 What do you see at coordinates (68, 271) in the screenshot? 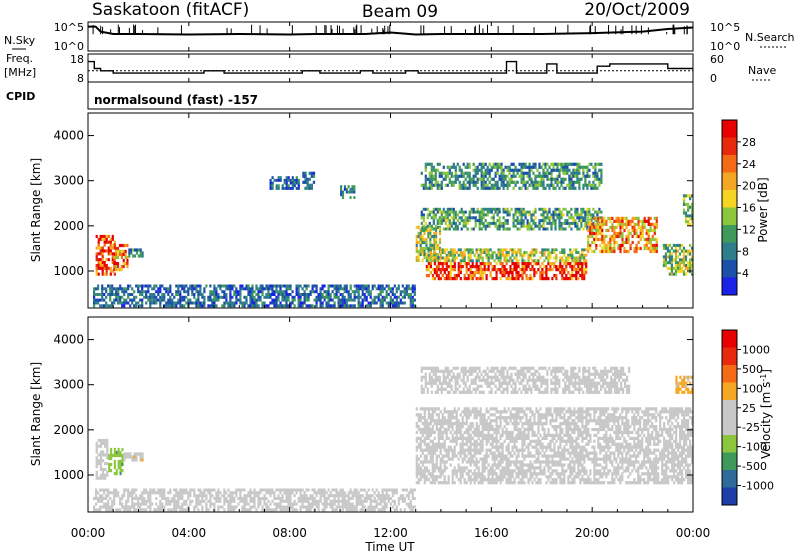
I see `power-ytick-label: 1000` at bounding box center [68, 271].